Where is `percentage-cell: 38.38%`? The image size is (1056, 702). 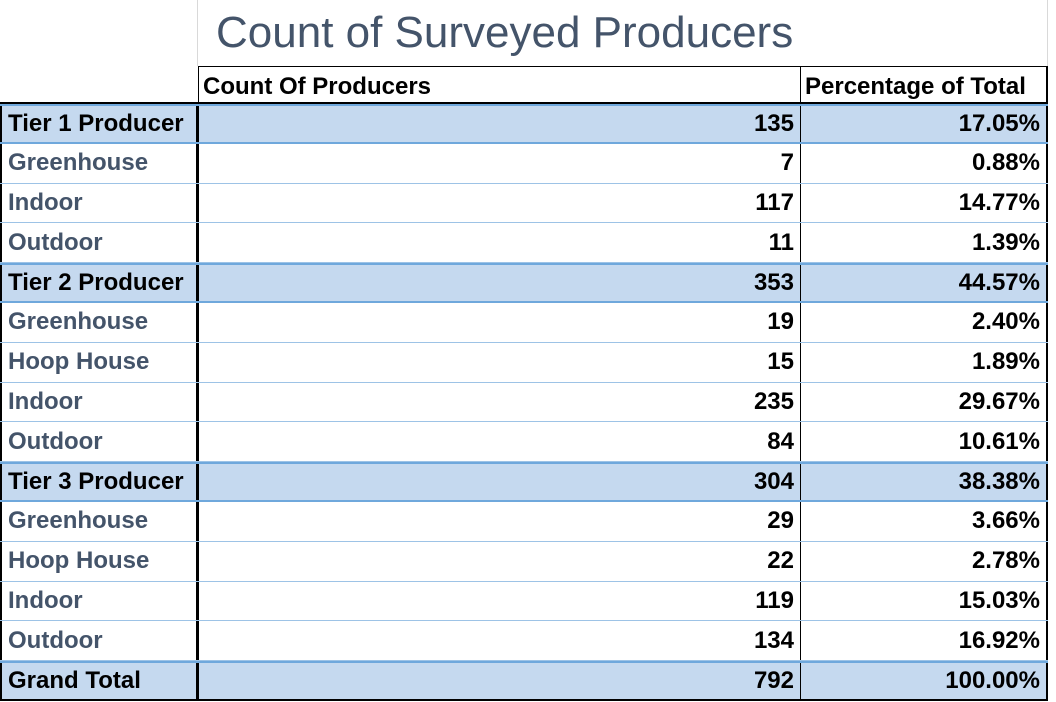 percentage-cell: 38.38% is located at coordinates (924, 482).